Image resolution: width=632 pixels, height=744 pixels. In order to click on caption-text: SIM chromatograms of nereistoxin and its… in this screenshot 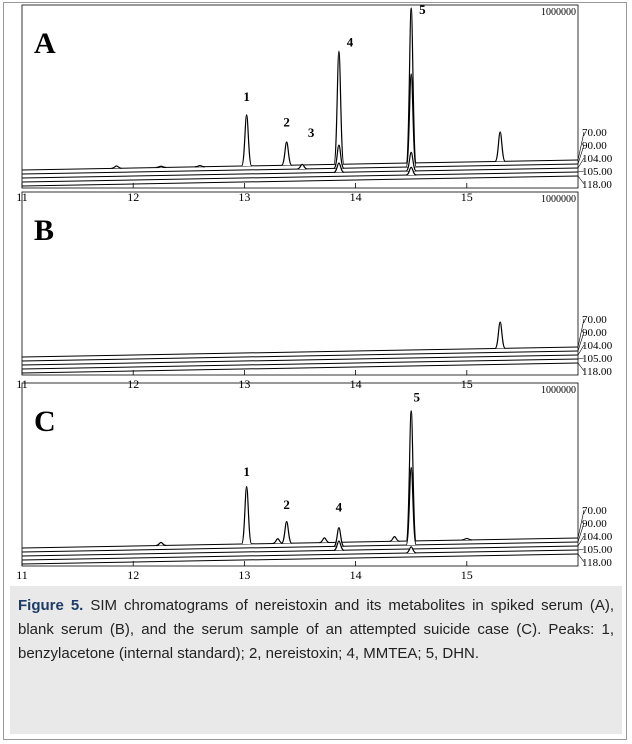, I will do `click(316, 629)`.